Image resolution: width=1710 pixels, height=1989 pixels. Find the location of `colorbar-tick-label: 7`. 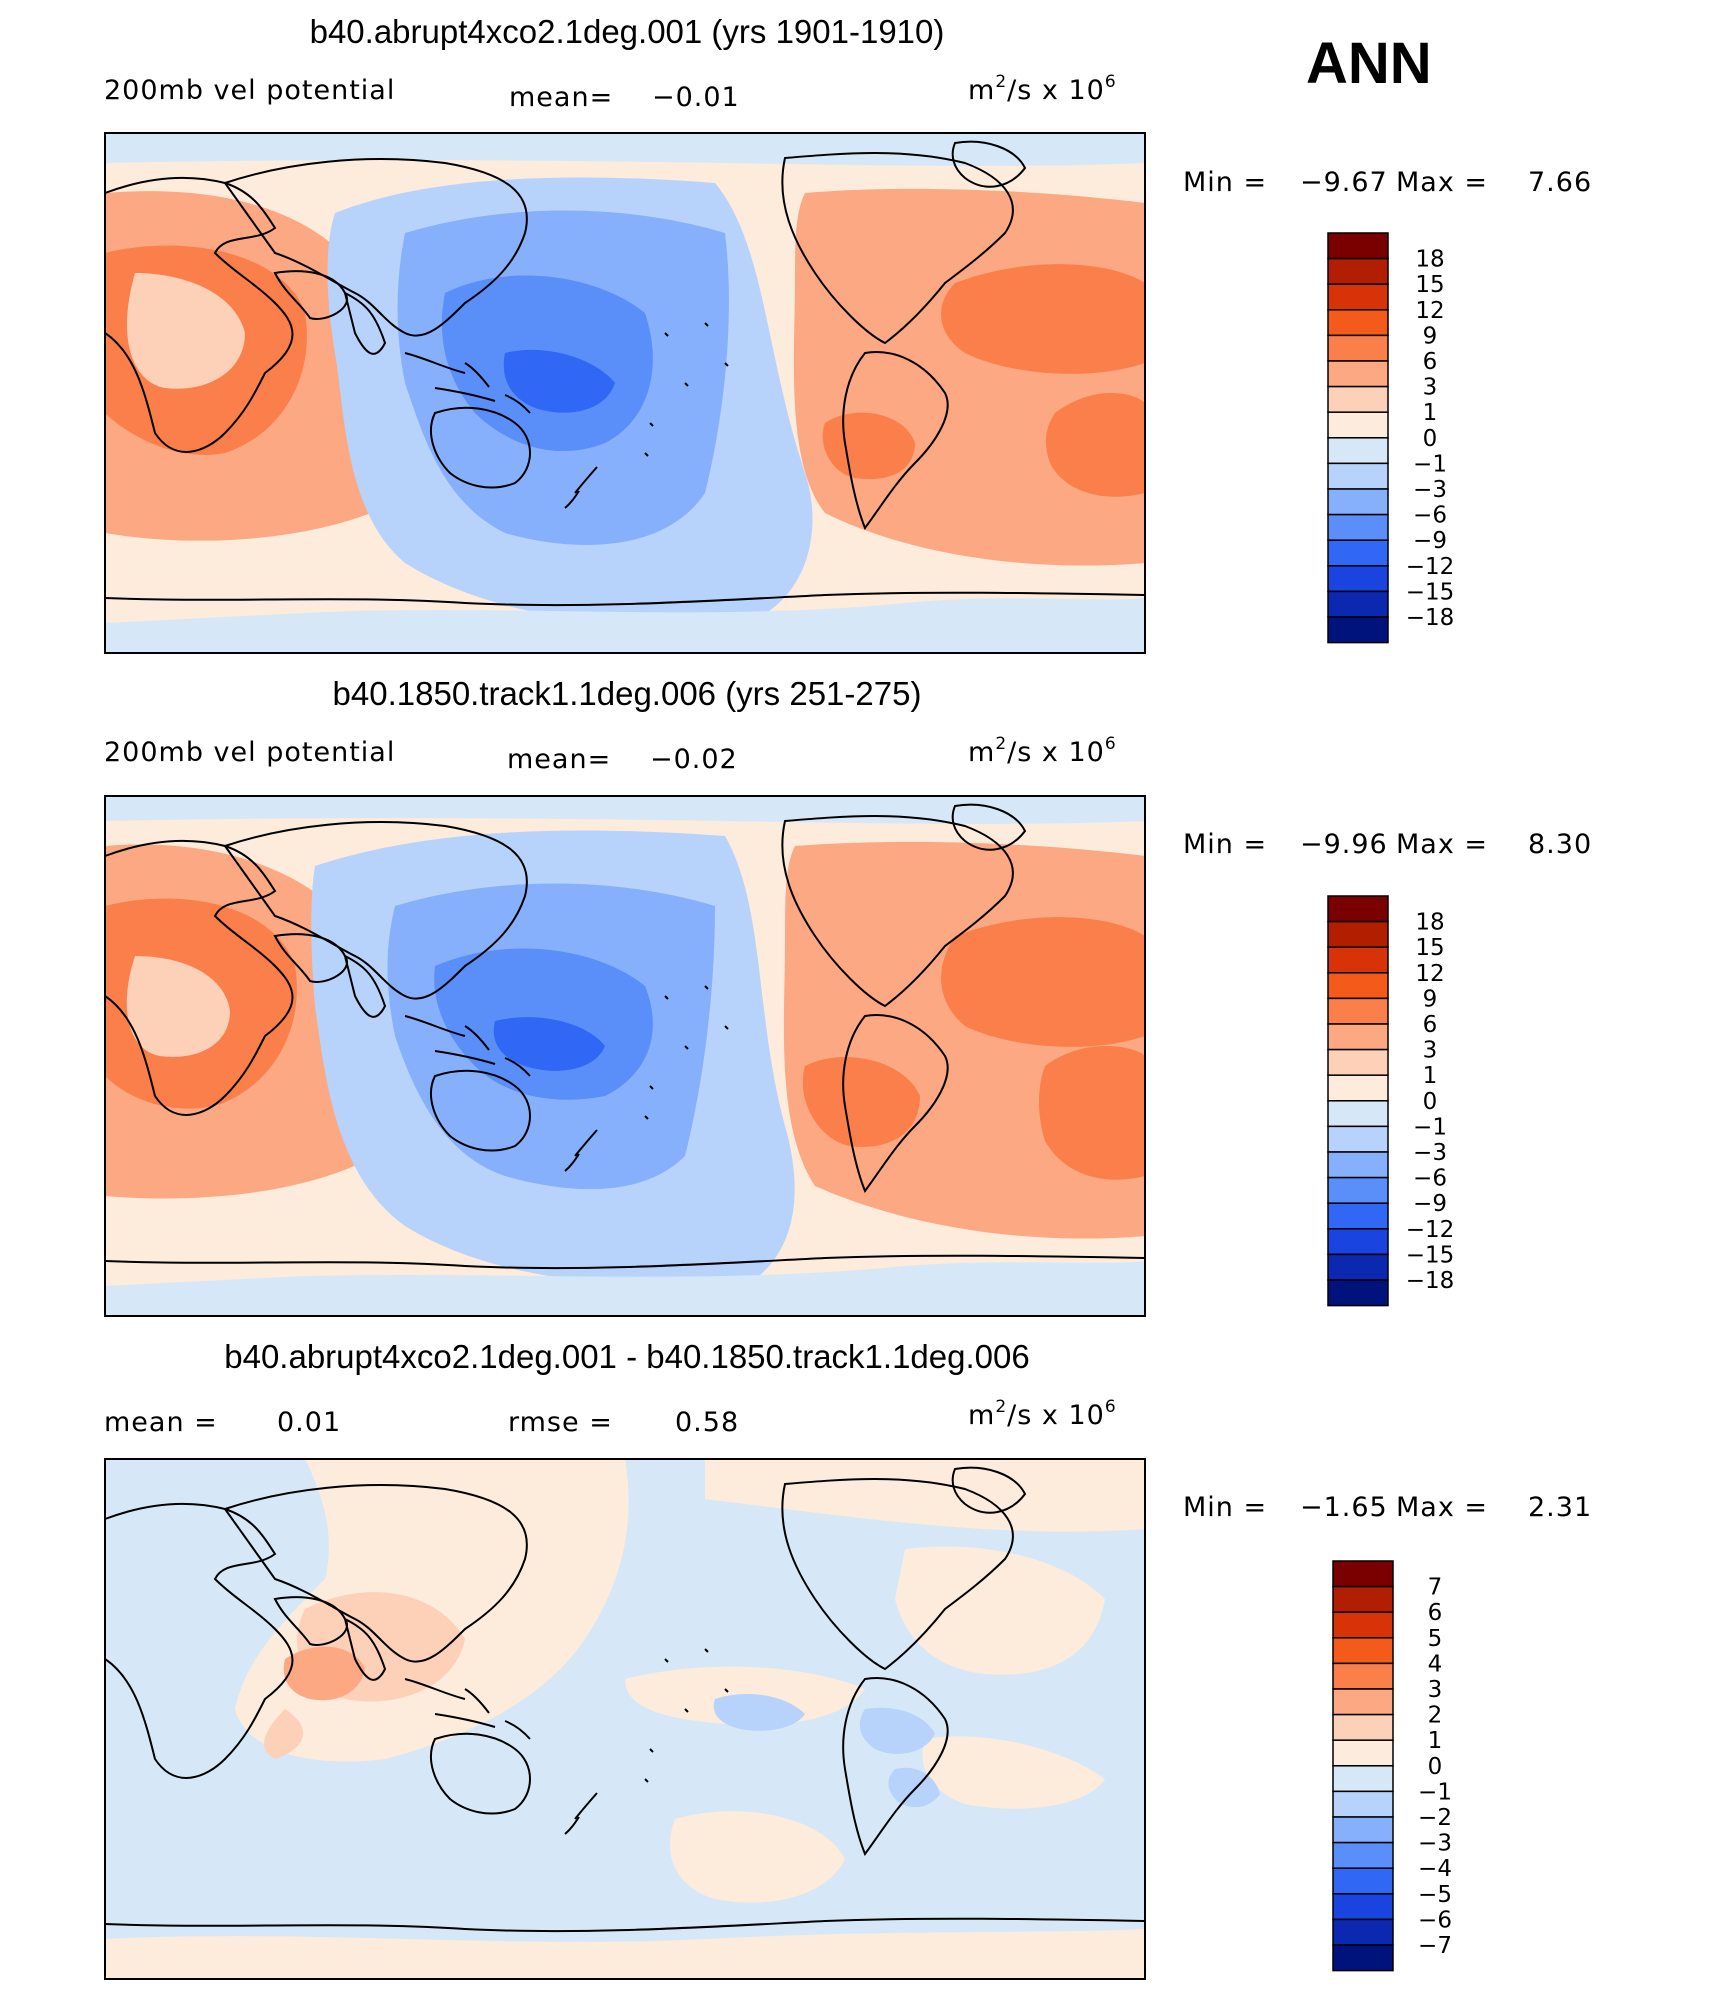

colorbar-tick-label: 7 is located at coordinates (1435, 1588).